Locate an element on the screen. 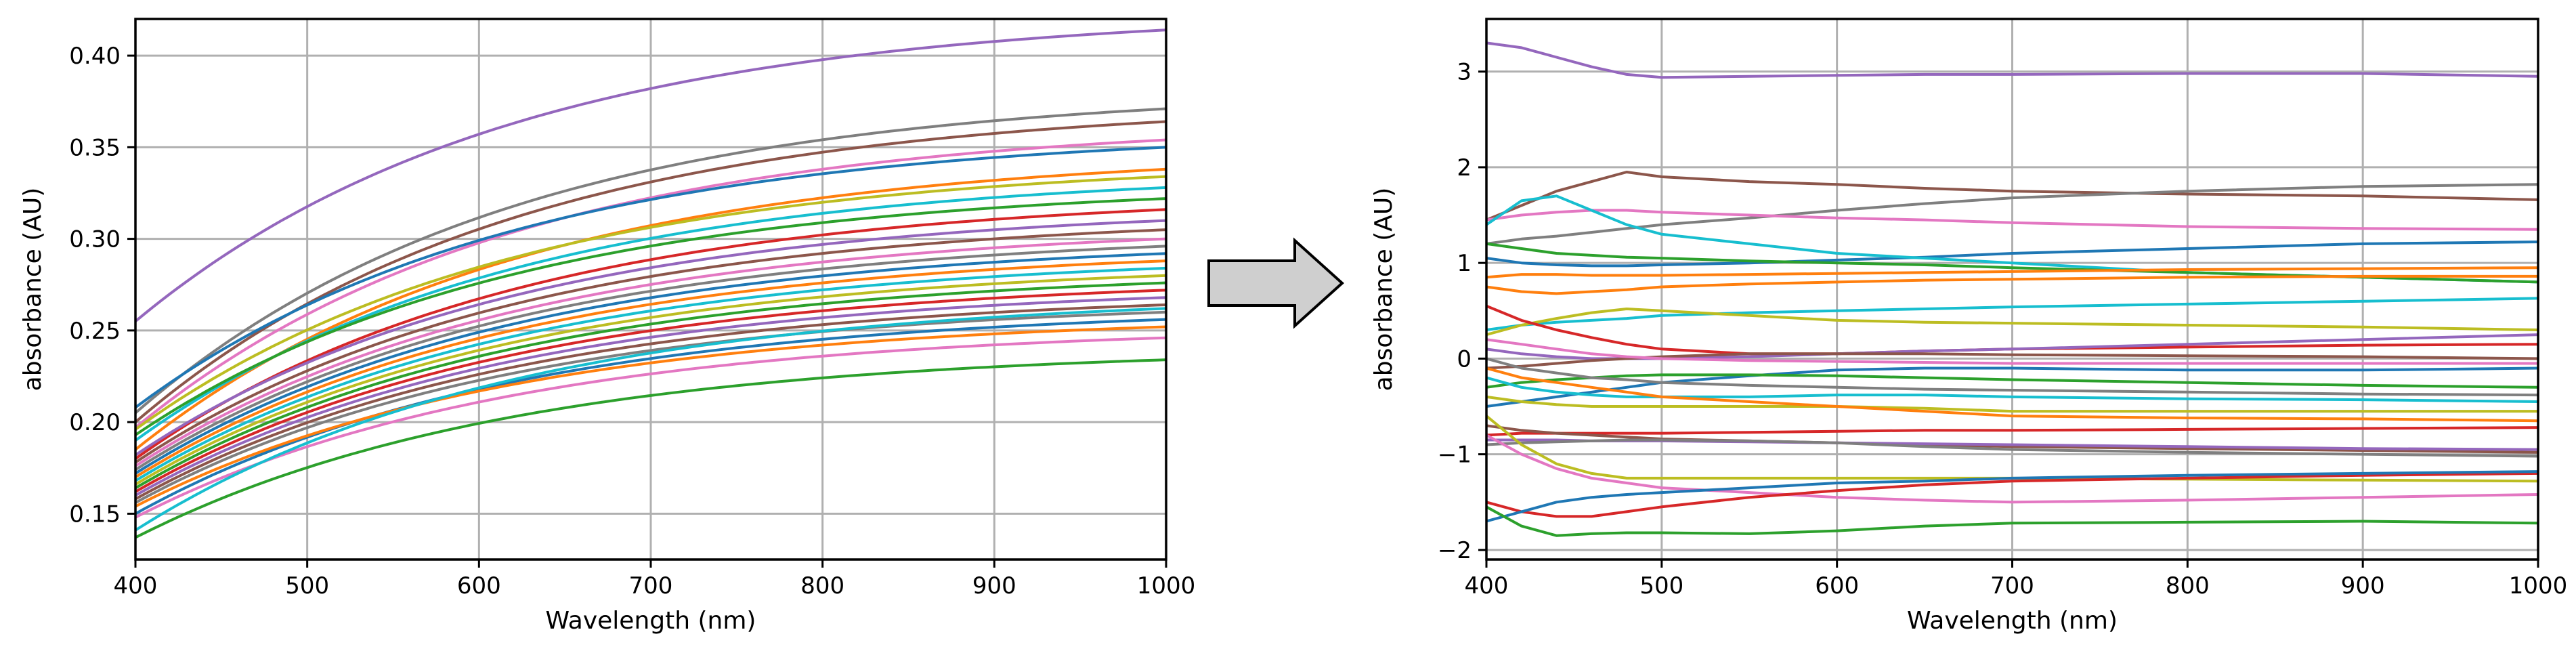 Image resolution: width=2576 pixels, height=653 pixels. series-line-s19 is located at coordinates (650, 385).